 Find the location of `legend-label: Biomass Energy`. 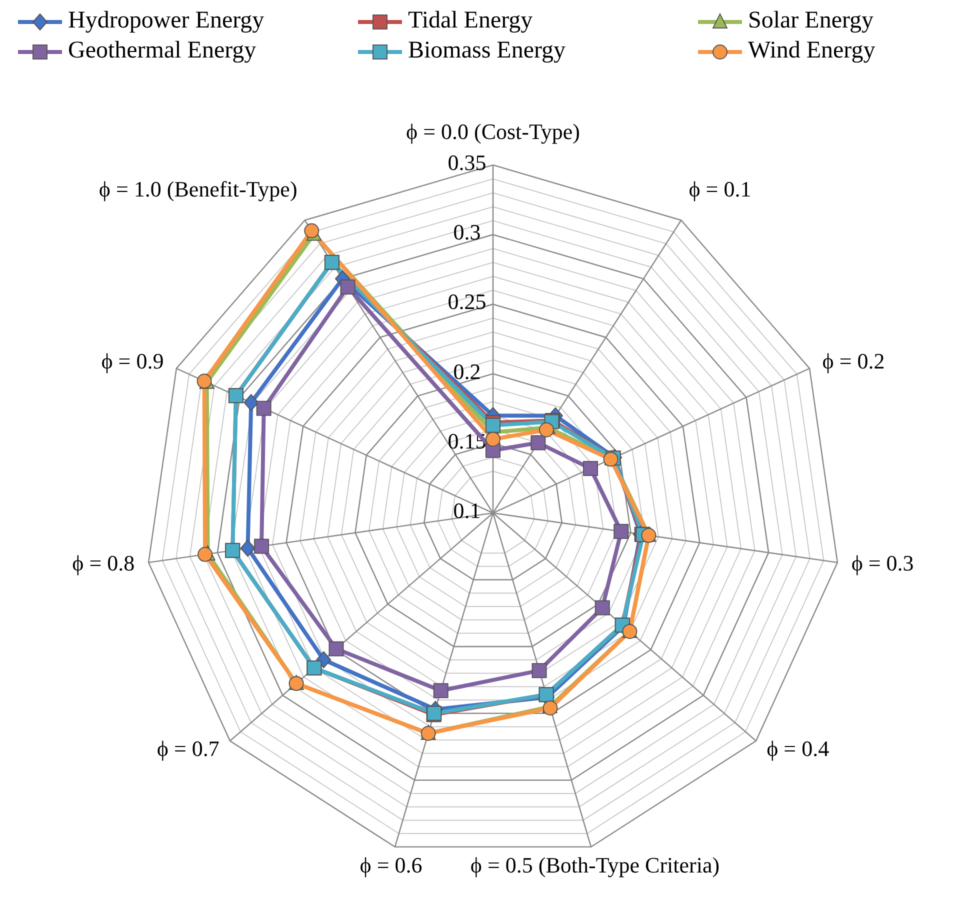

legend-label: Biomass Energy is located at coordinates (487, 51).